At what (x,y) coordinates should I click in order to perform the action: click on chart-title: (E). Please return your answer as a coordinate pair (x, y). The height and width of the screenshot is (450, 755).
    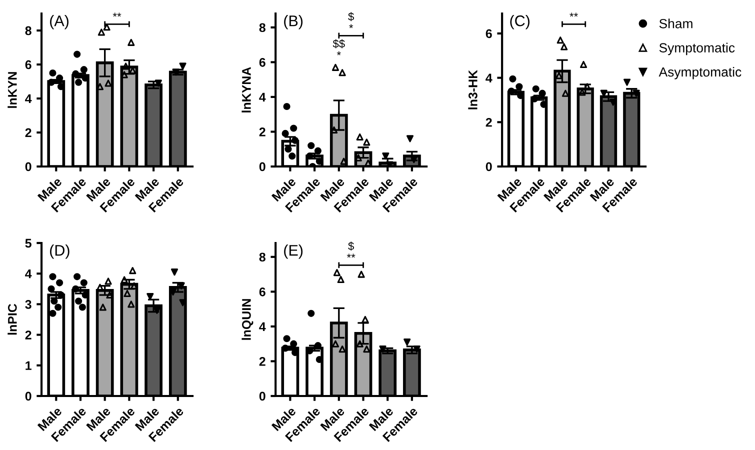
    Looking at the image, I should click on (293, 251).